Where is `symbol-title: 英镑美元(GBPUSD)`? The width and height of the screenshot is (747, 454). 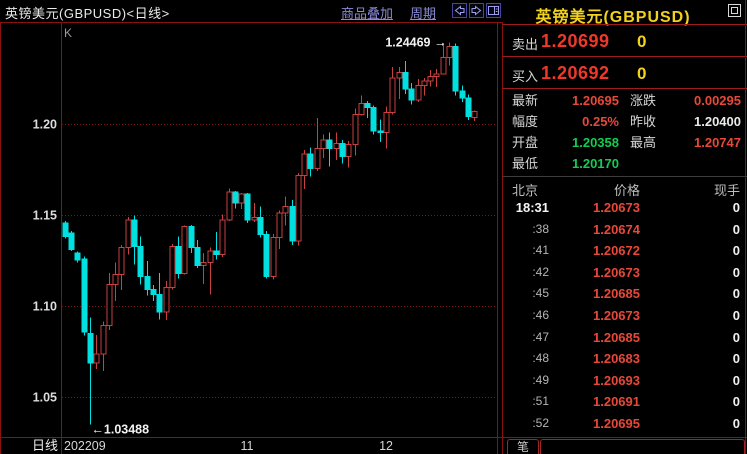 symbol-title: 英镑美元(GBPUSD) is located at coordinates (613, 17).